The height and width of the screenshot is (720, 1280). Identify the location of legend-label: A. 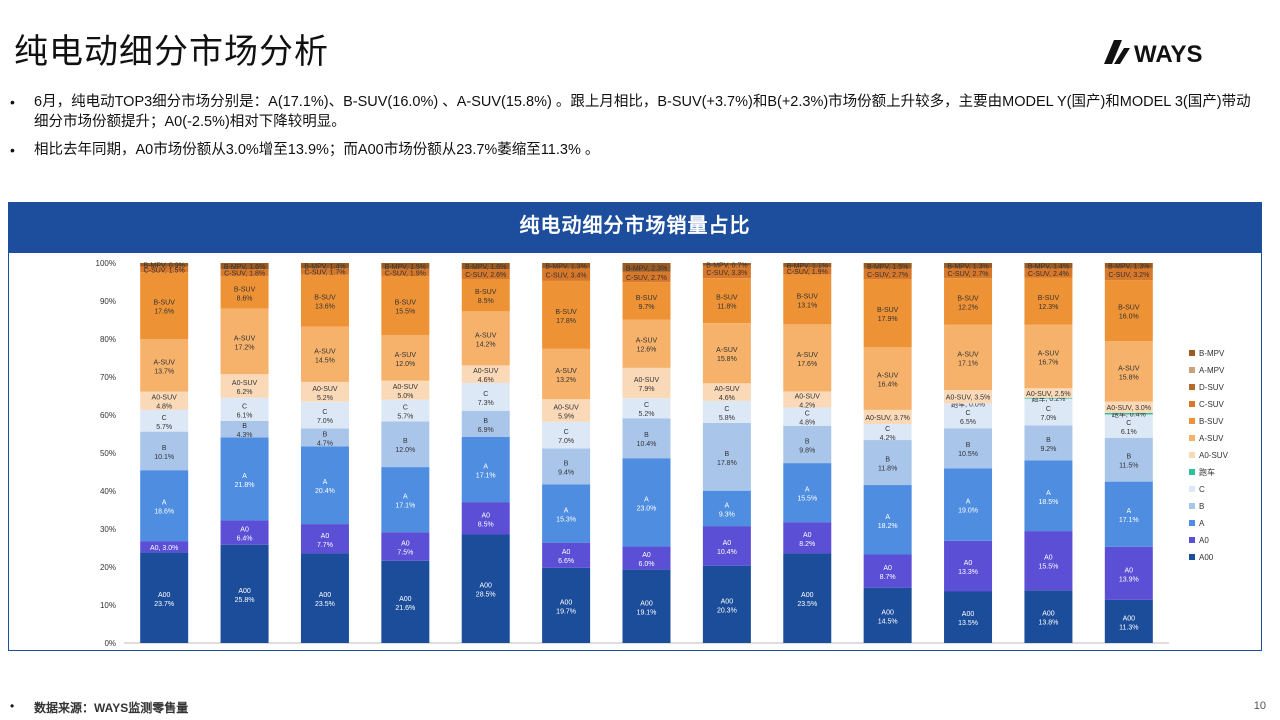
(1202, 523).